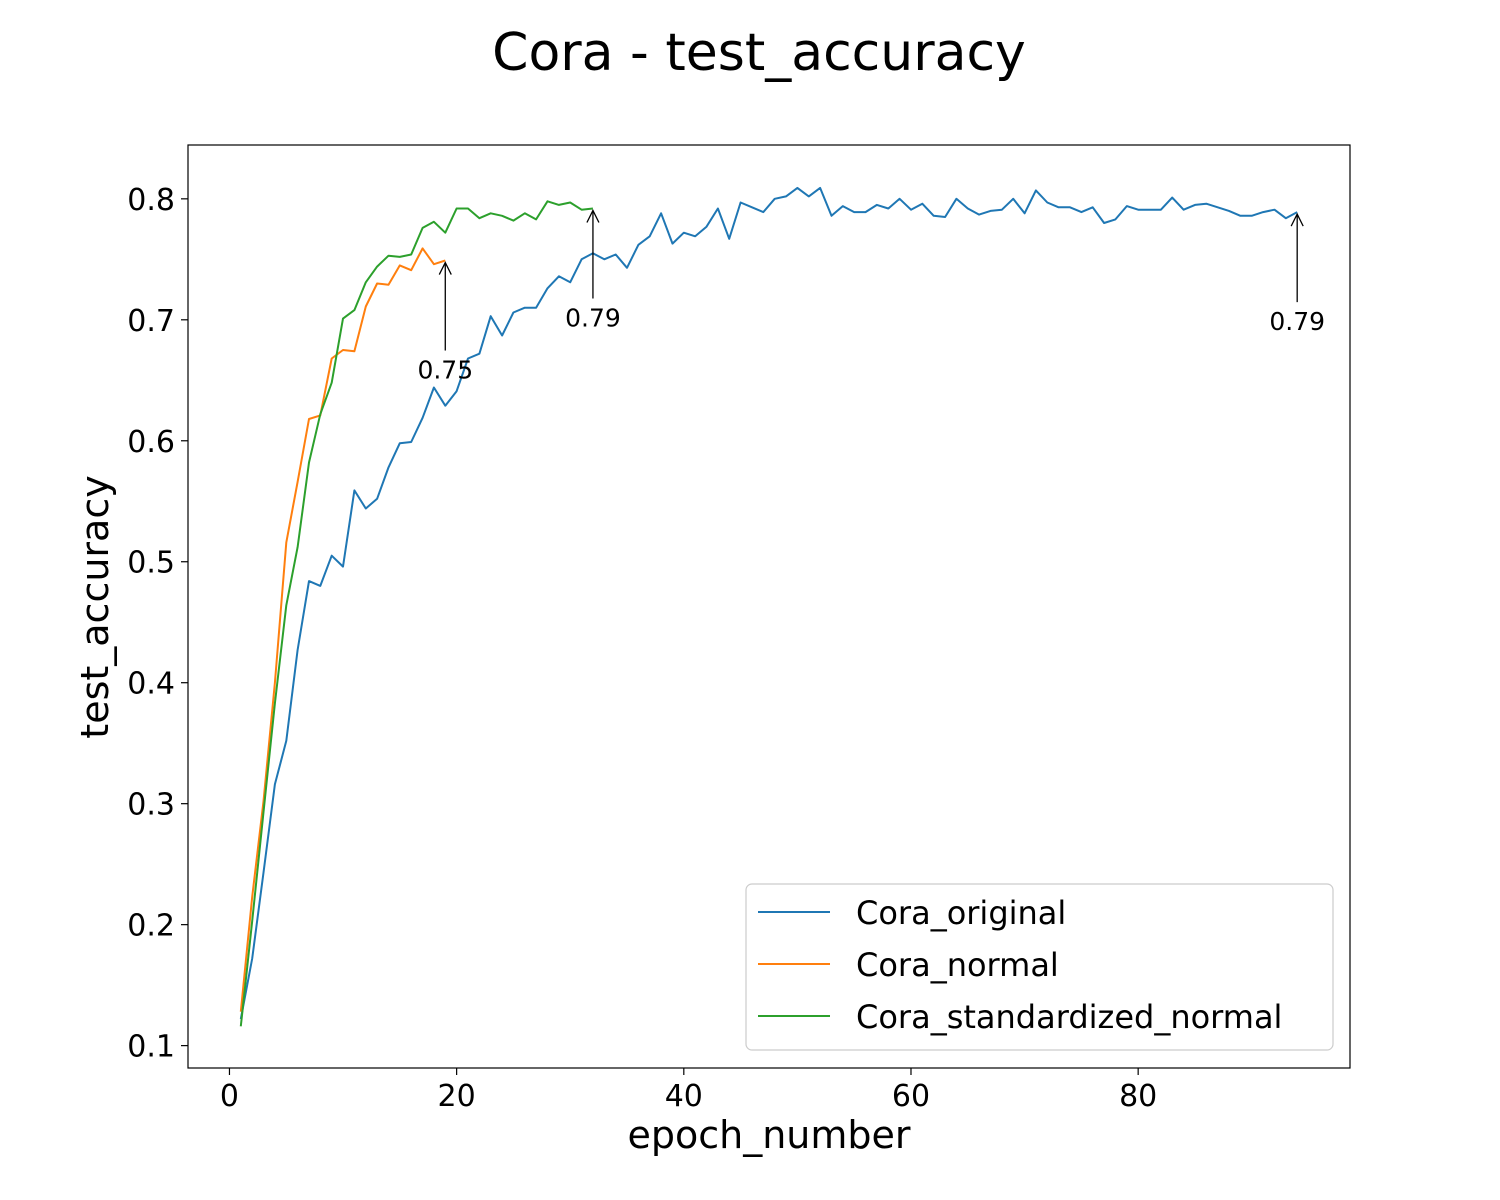  What do you see at coordinates (1138, 1096) in the screenshot?
I see `x-tick-label: 80` at bounding box center [1138, 1096].